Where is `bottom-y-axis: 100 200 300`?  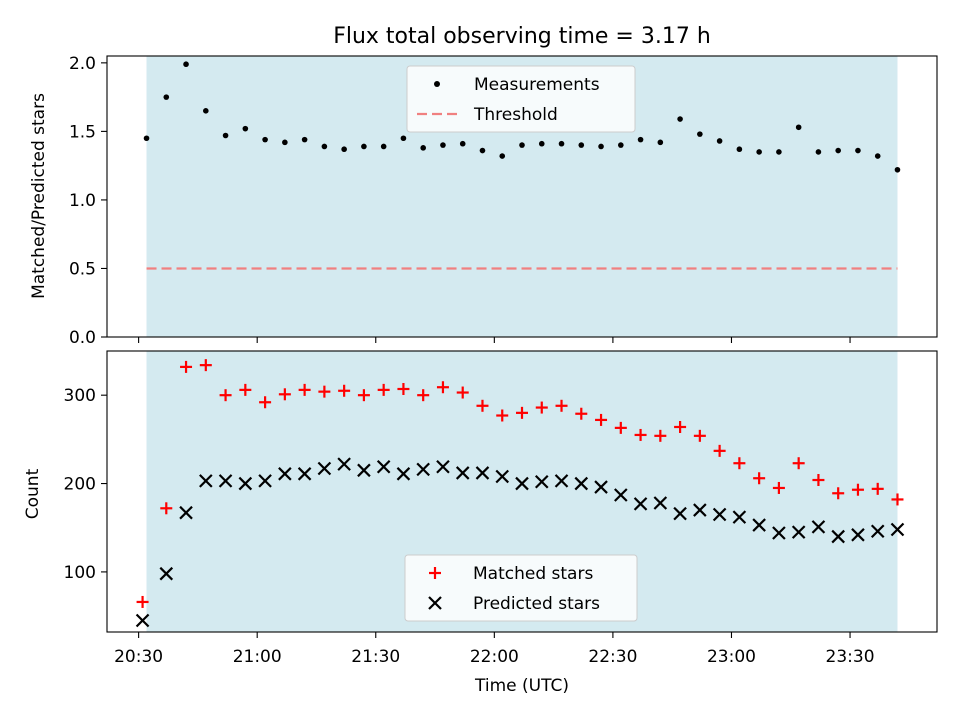
bottom-y-axis: 100 200 300 is located at coordinates (85, 484).